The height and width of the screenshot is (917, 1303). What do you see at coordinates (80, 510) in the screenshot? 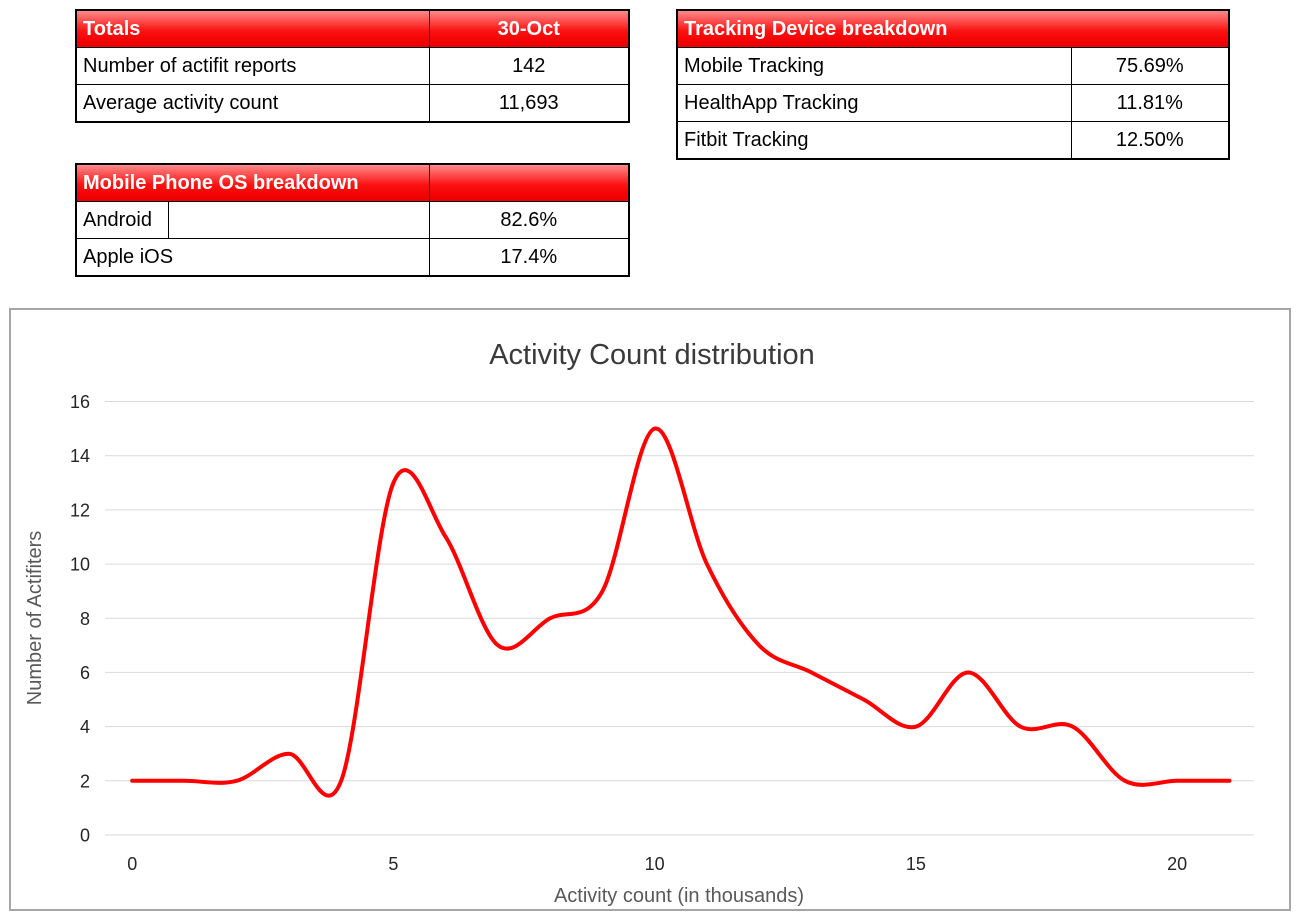
I see `y-tick-label: 12` at bounding box center [80, 510].